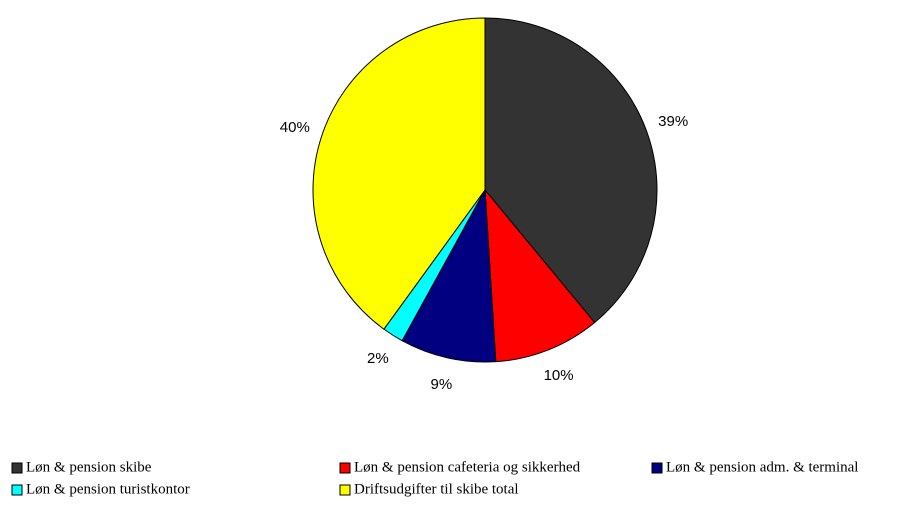 The image size is (915, 509). I want to click on legend-label: Løn & pension adm. & terminal, so click(762, 467).